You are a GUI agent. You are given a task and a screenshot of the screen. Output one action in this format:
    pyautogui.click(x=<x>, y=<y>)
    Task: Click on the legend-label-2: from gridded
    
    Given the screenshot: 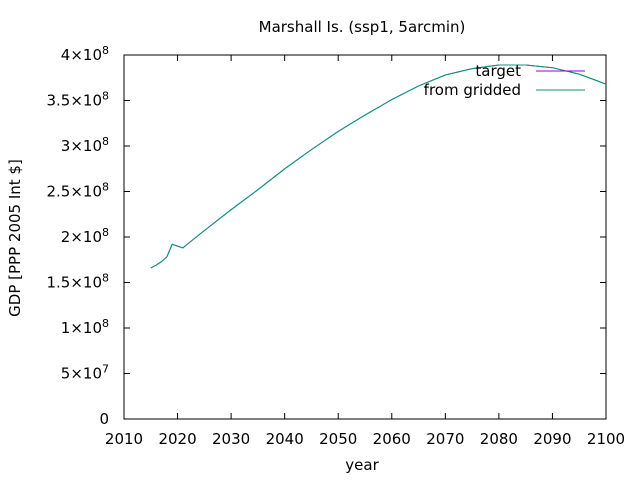 What is the action you would take?
    pyautogui.click(x=472, y=90)
    